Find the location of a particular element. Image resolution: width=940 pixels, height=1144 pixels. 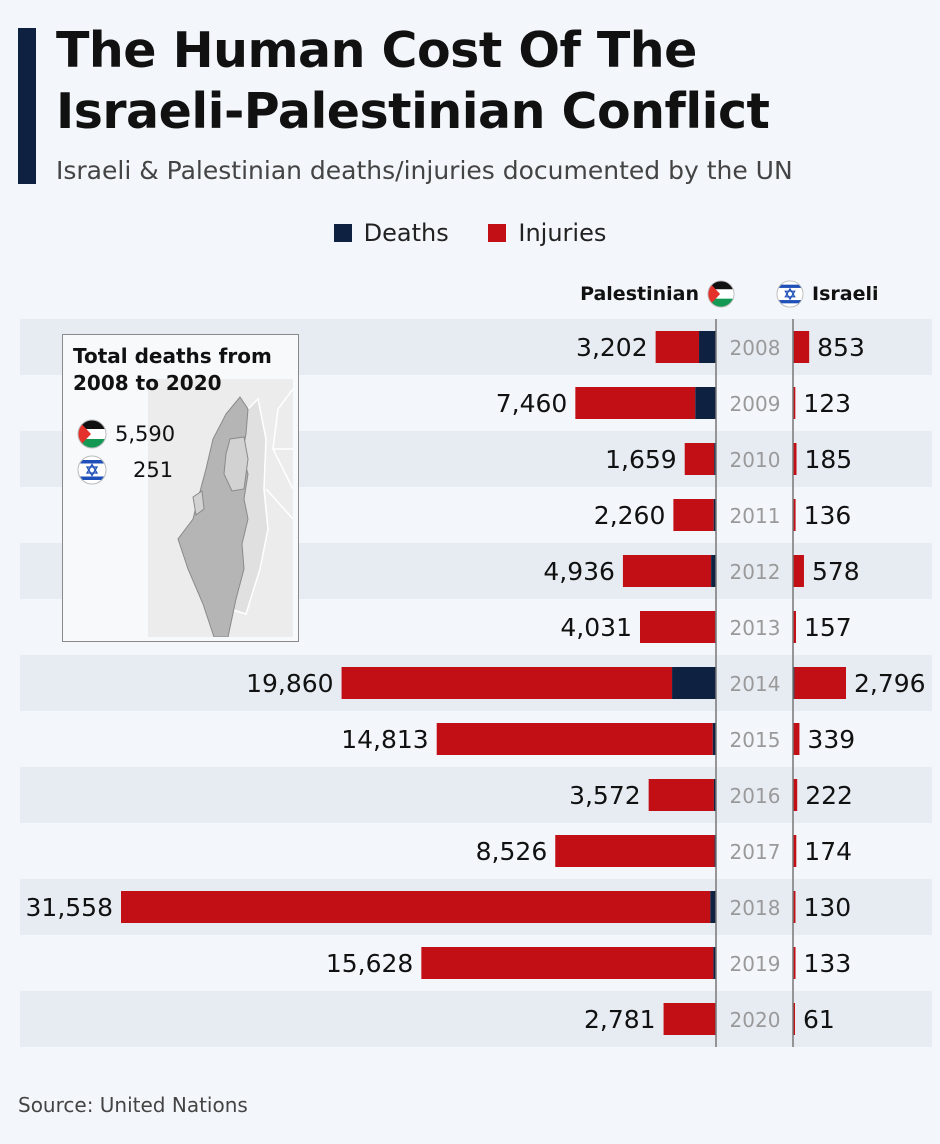

israeli-value-label: 222 is located at coordinates (829, 795).